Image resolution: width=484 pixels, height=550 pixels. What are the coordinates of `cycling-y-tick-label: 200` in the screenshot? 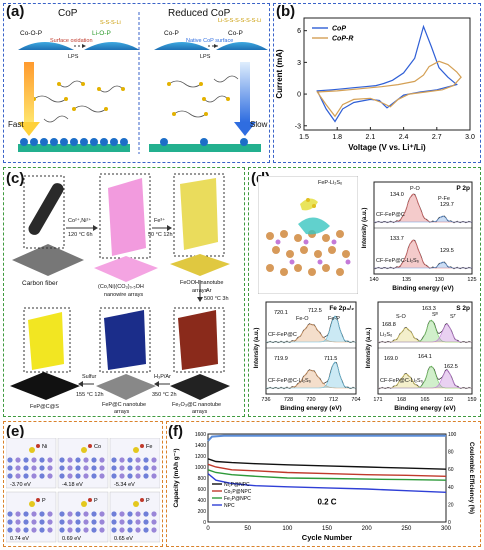 It's located at (202, 512).